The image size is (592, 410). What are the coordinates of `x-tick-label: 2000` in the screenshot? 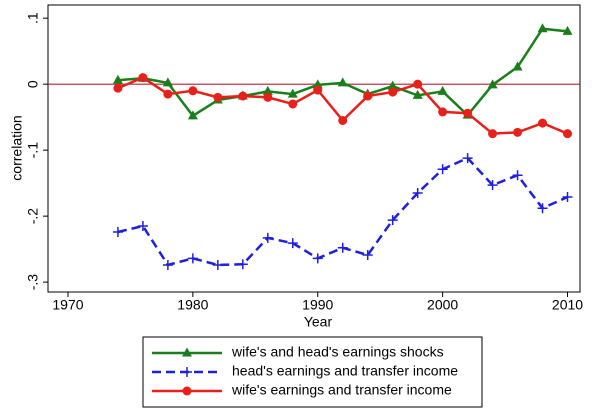 It's located at (442, 305).